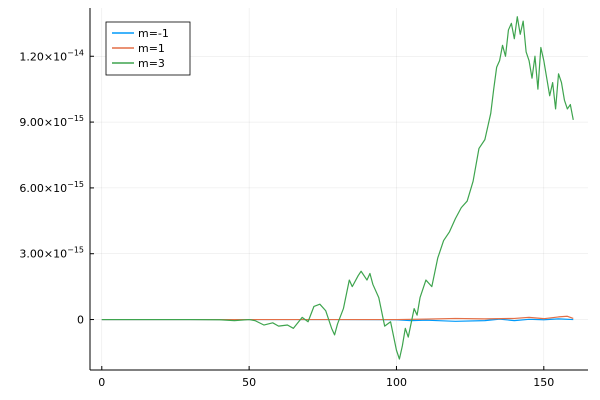 The height and width of the screenshot is (400, 600). I want to click on legend-label: m=1, so click(151, 48).